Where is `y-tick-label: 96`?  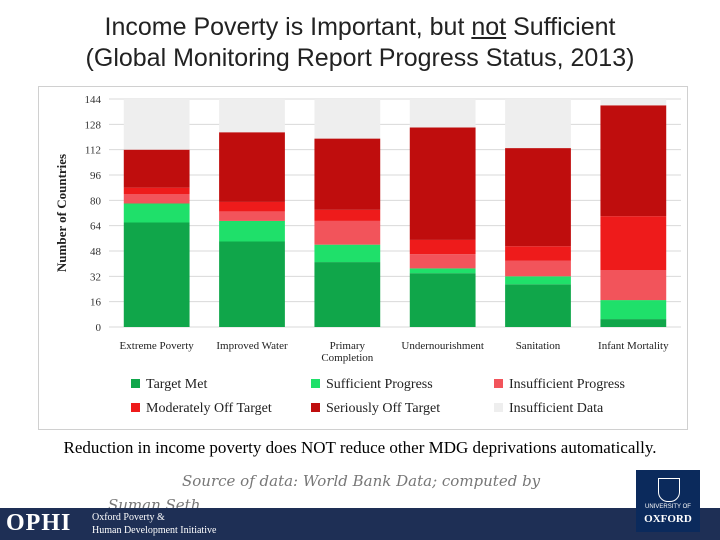
y-tick-label: 96 is located at coordinates (96, 176).